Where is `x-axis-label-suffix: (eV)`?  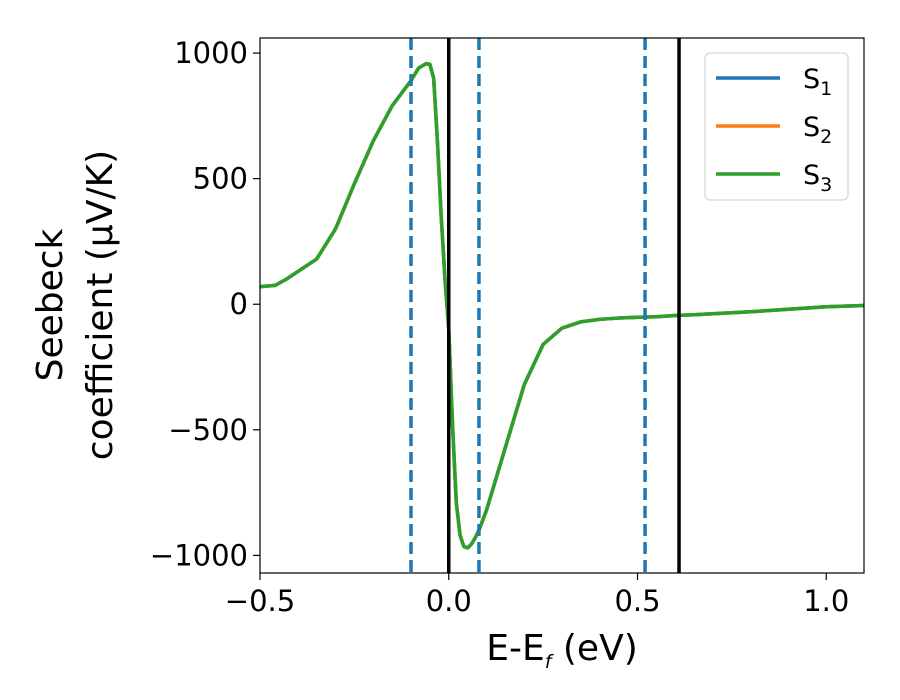
x-axis-label-suffix: (eV) is located at coordinates (594, 648).